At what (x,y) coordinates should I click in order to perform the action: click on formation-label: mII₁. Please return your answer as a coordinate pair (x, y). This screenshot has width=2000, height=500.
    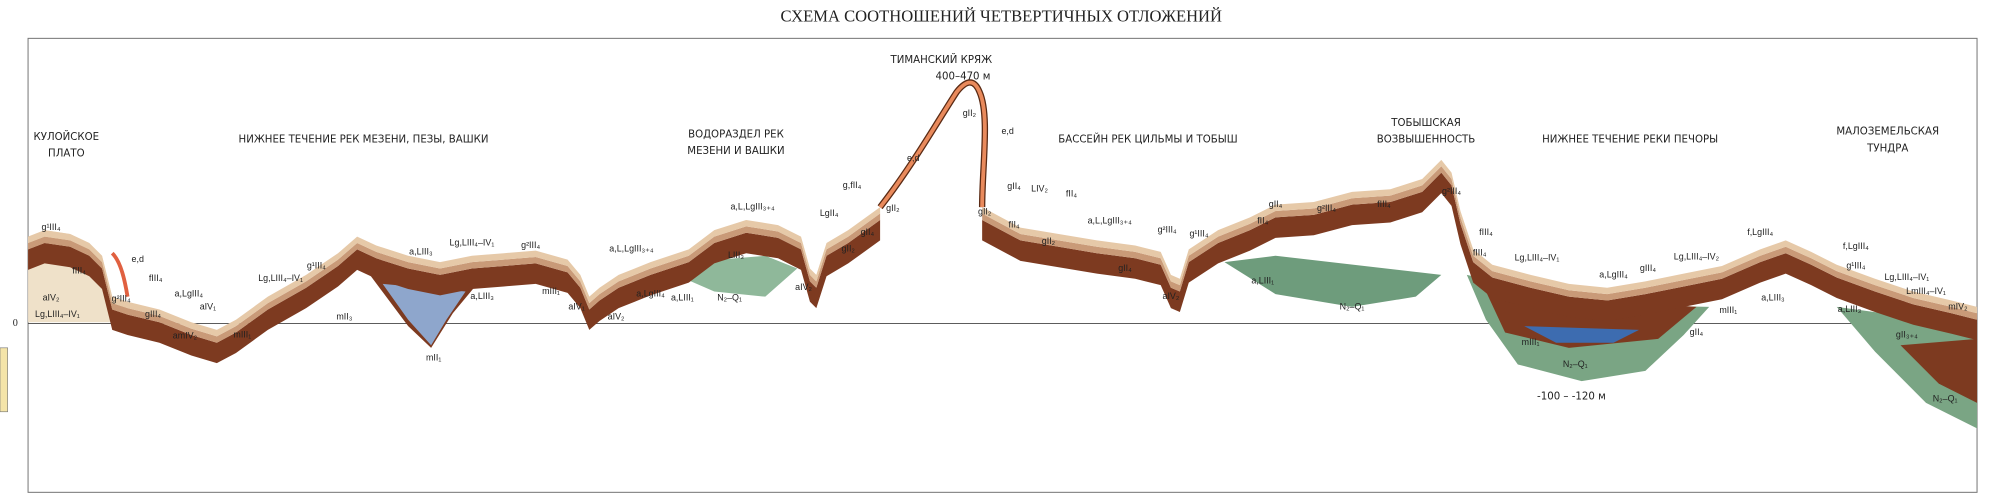
    Looking at the image, I should click on (433, 357).